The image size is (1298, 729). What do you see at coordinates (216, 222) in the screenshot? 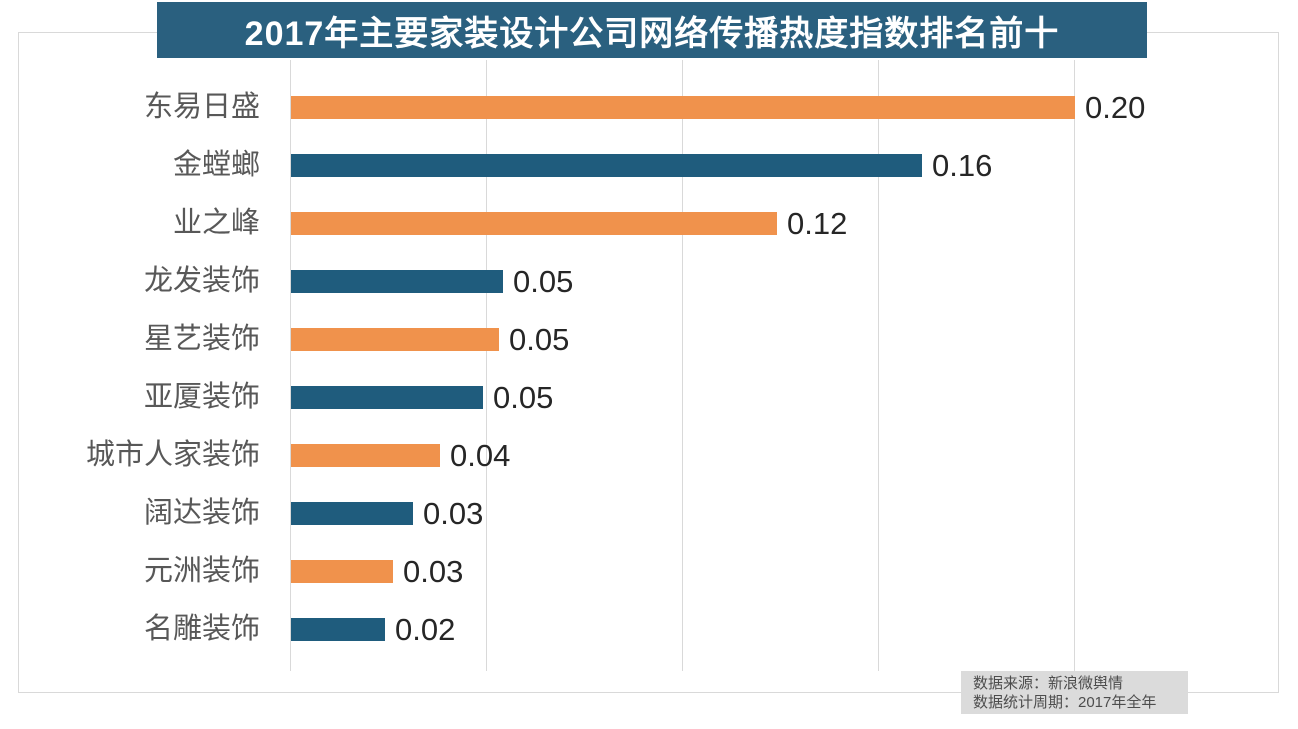
I see `category-label: 业之峰` at bounding box center [216, 222].